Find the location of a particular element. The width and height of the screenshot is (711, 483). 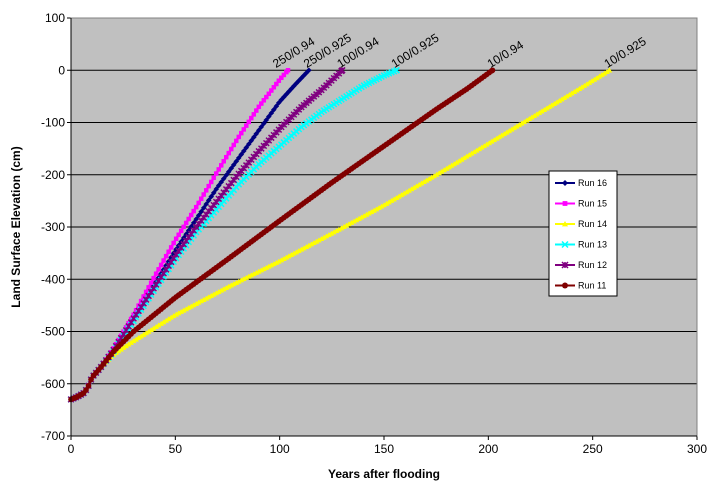

y-tick-label: 100 is located at coordinates (55, 18).